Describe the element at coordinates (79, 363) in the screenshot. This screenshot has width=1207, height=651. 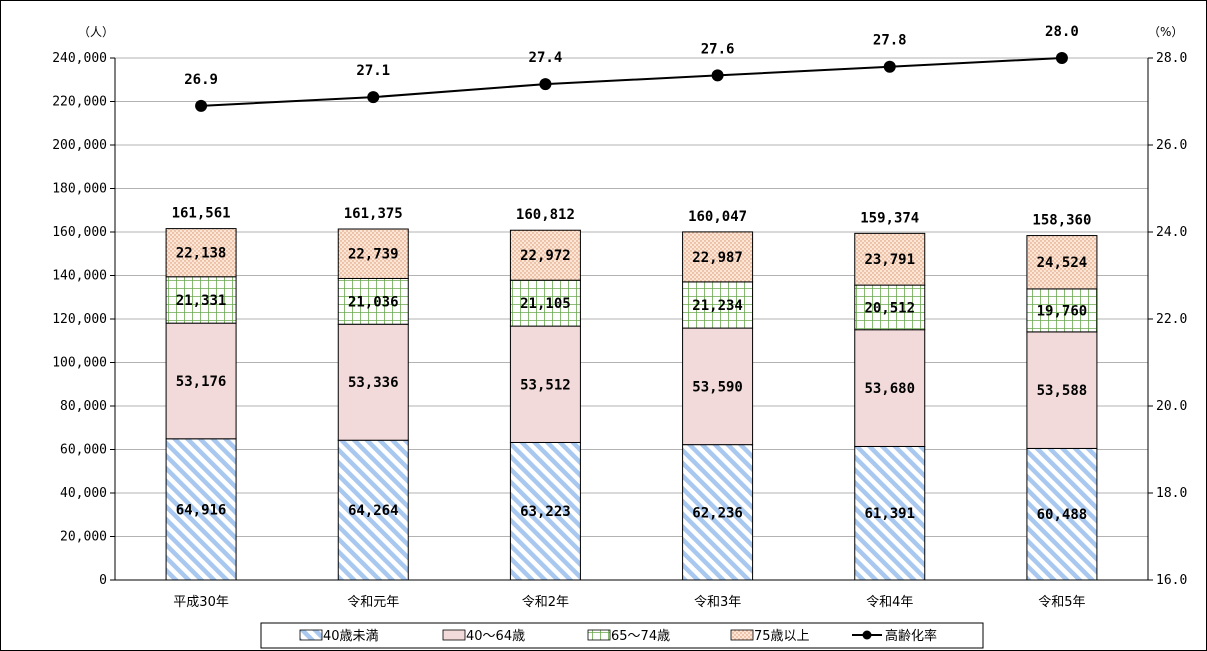
I see `y-left-tick-label: 100,000` at that location.